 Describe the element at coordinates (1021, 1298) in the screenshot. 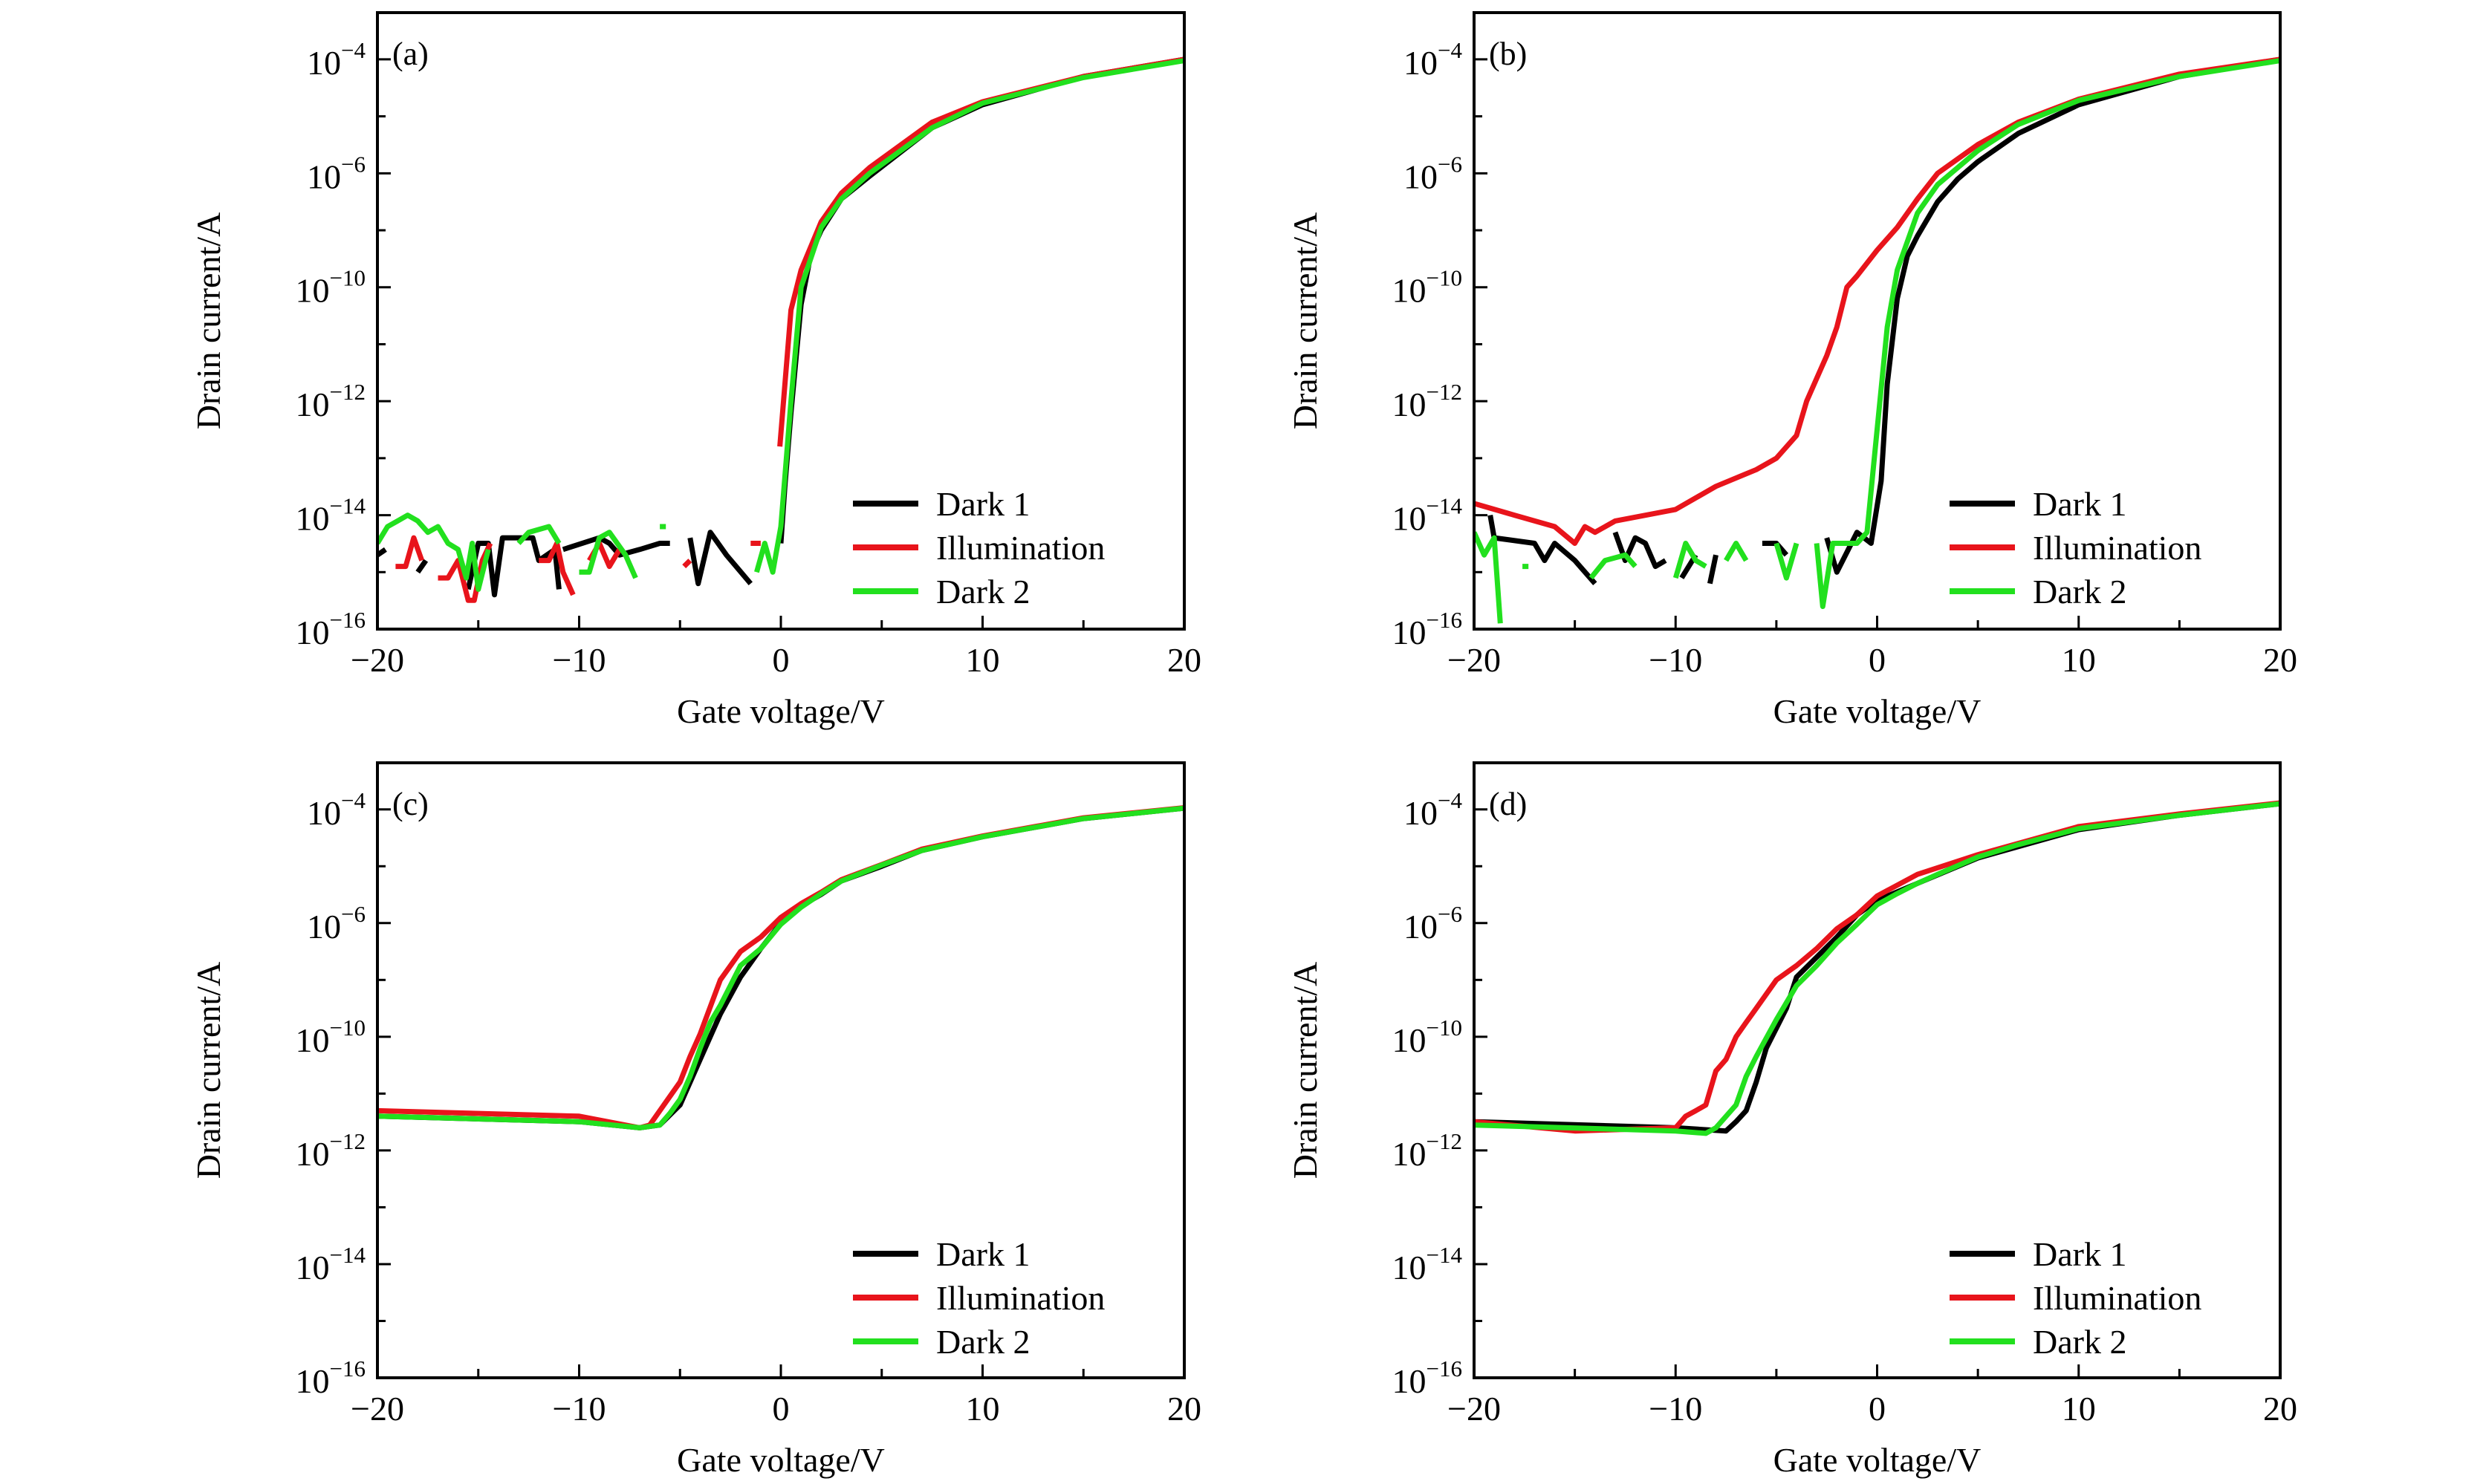

I see `legend-label: Illumination` at that location.